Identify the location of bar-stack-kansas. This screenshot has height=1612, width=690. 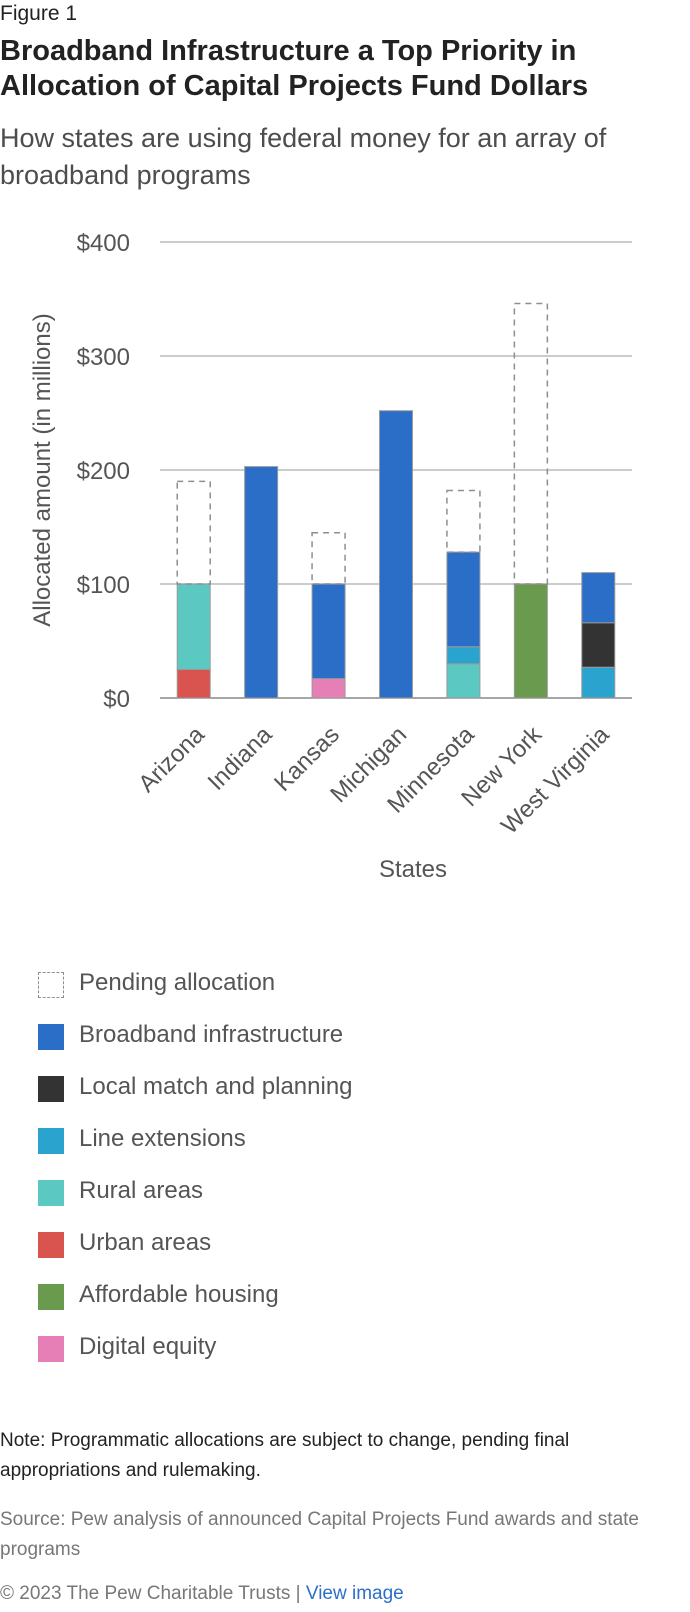
(328, 615).